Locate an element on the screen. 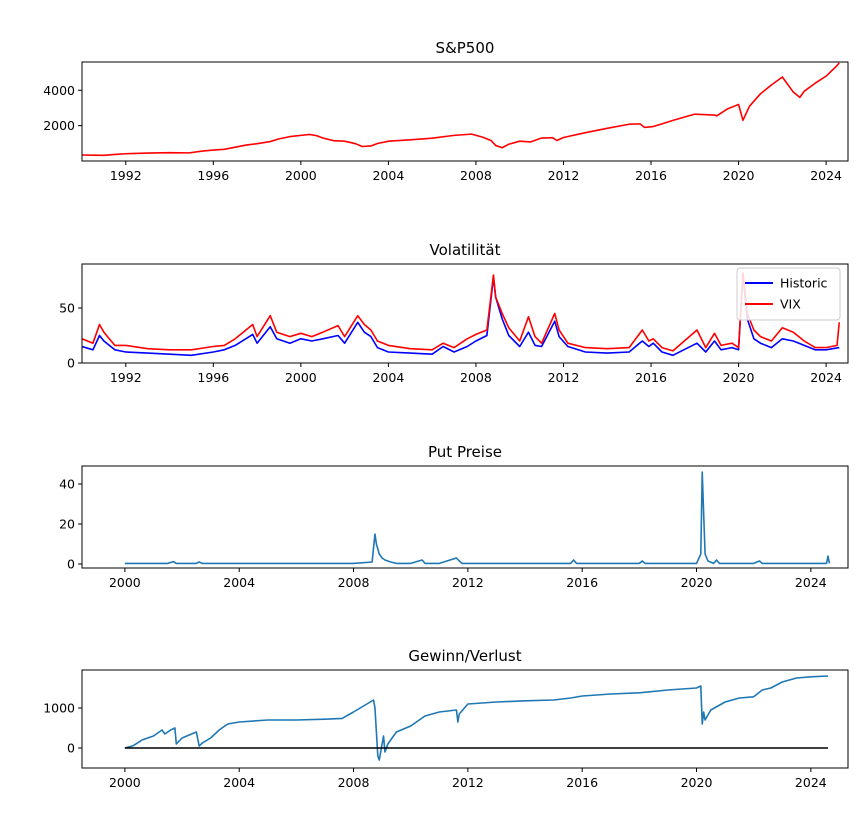 This screenshot has height=836, width=867. chart-title: Gewinn/Verlust is located at coordinates (464, 656).